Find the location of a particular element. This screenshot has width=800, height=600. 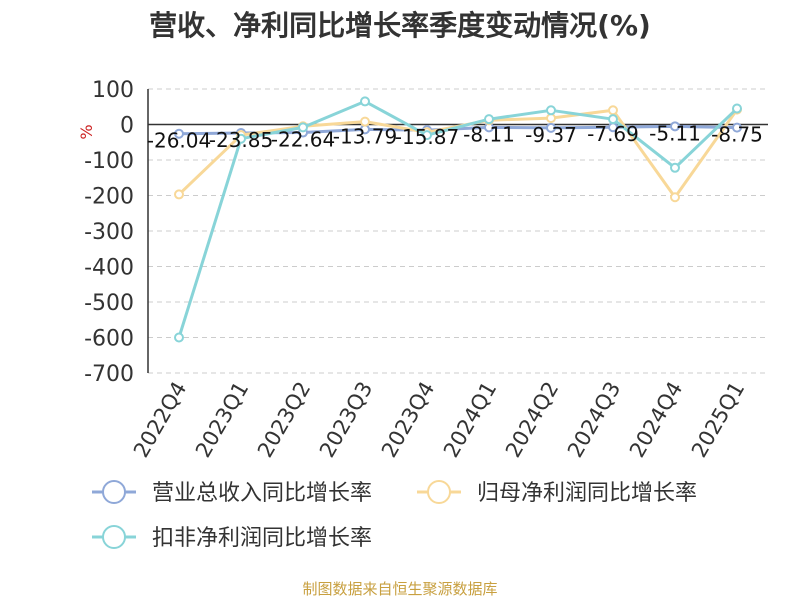

y-tick-label: 100 is located at coordinates (113, 90).